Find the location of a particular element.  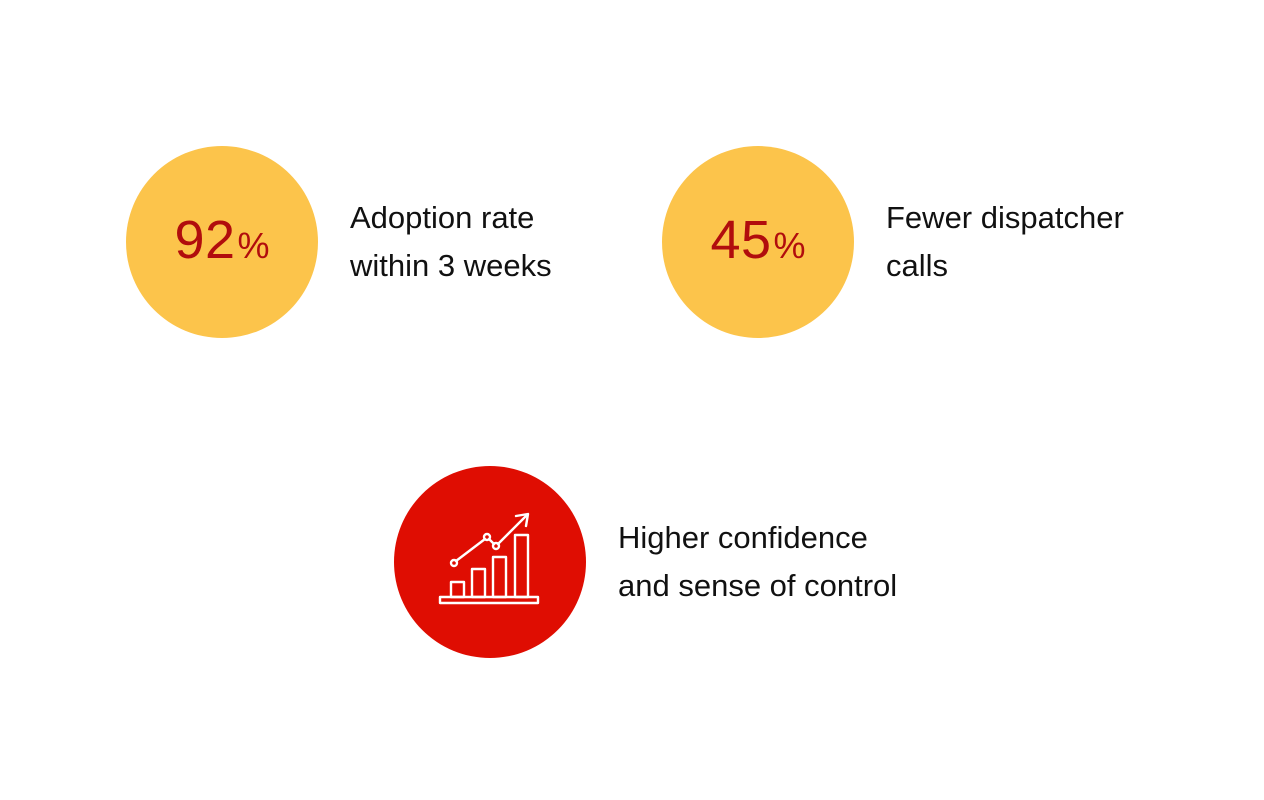

stat-caption-line: Fewer dispatcher is located at coordinates (1005, 217).